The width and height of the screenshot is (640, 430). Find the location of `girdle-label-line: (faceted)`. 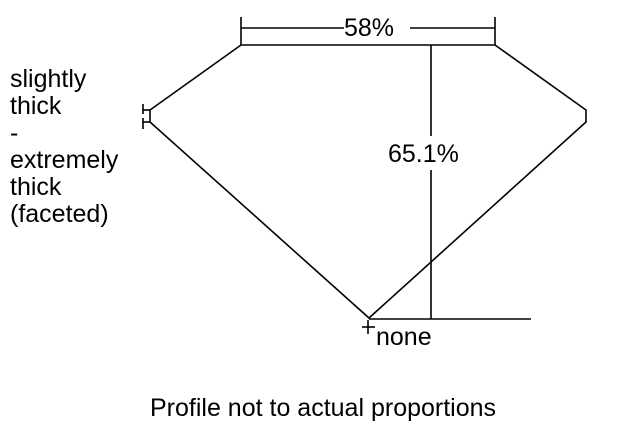

girdle-label-line: (faceted) is located at coordinates (59, 214).